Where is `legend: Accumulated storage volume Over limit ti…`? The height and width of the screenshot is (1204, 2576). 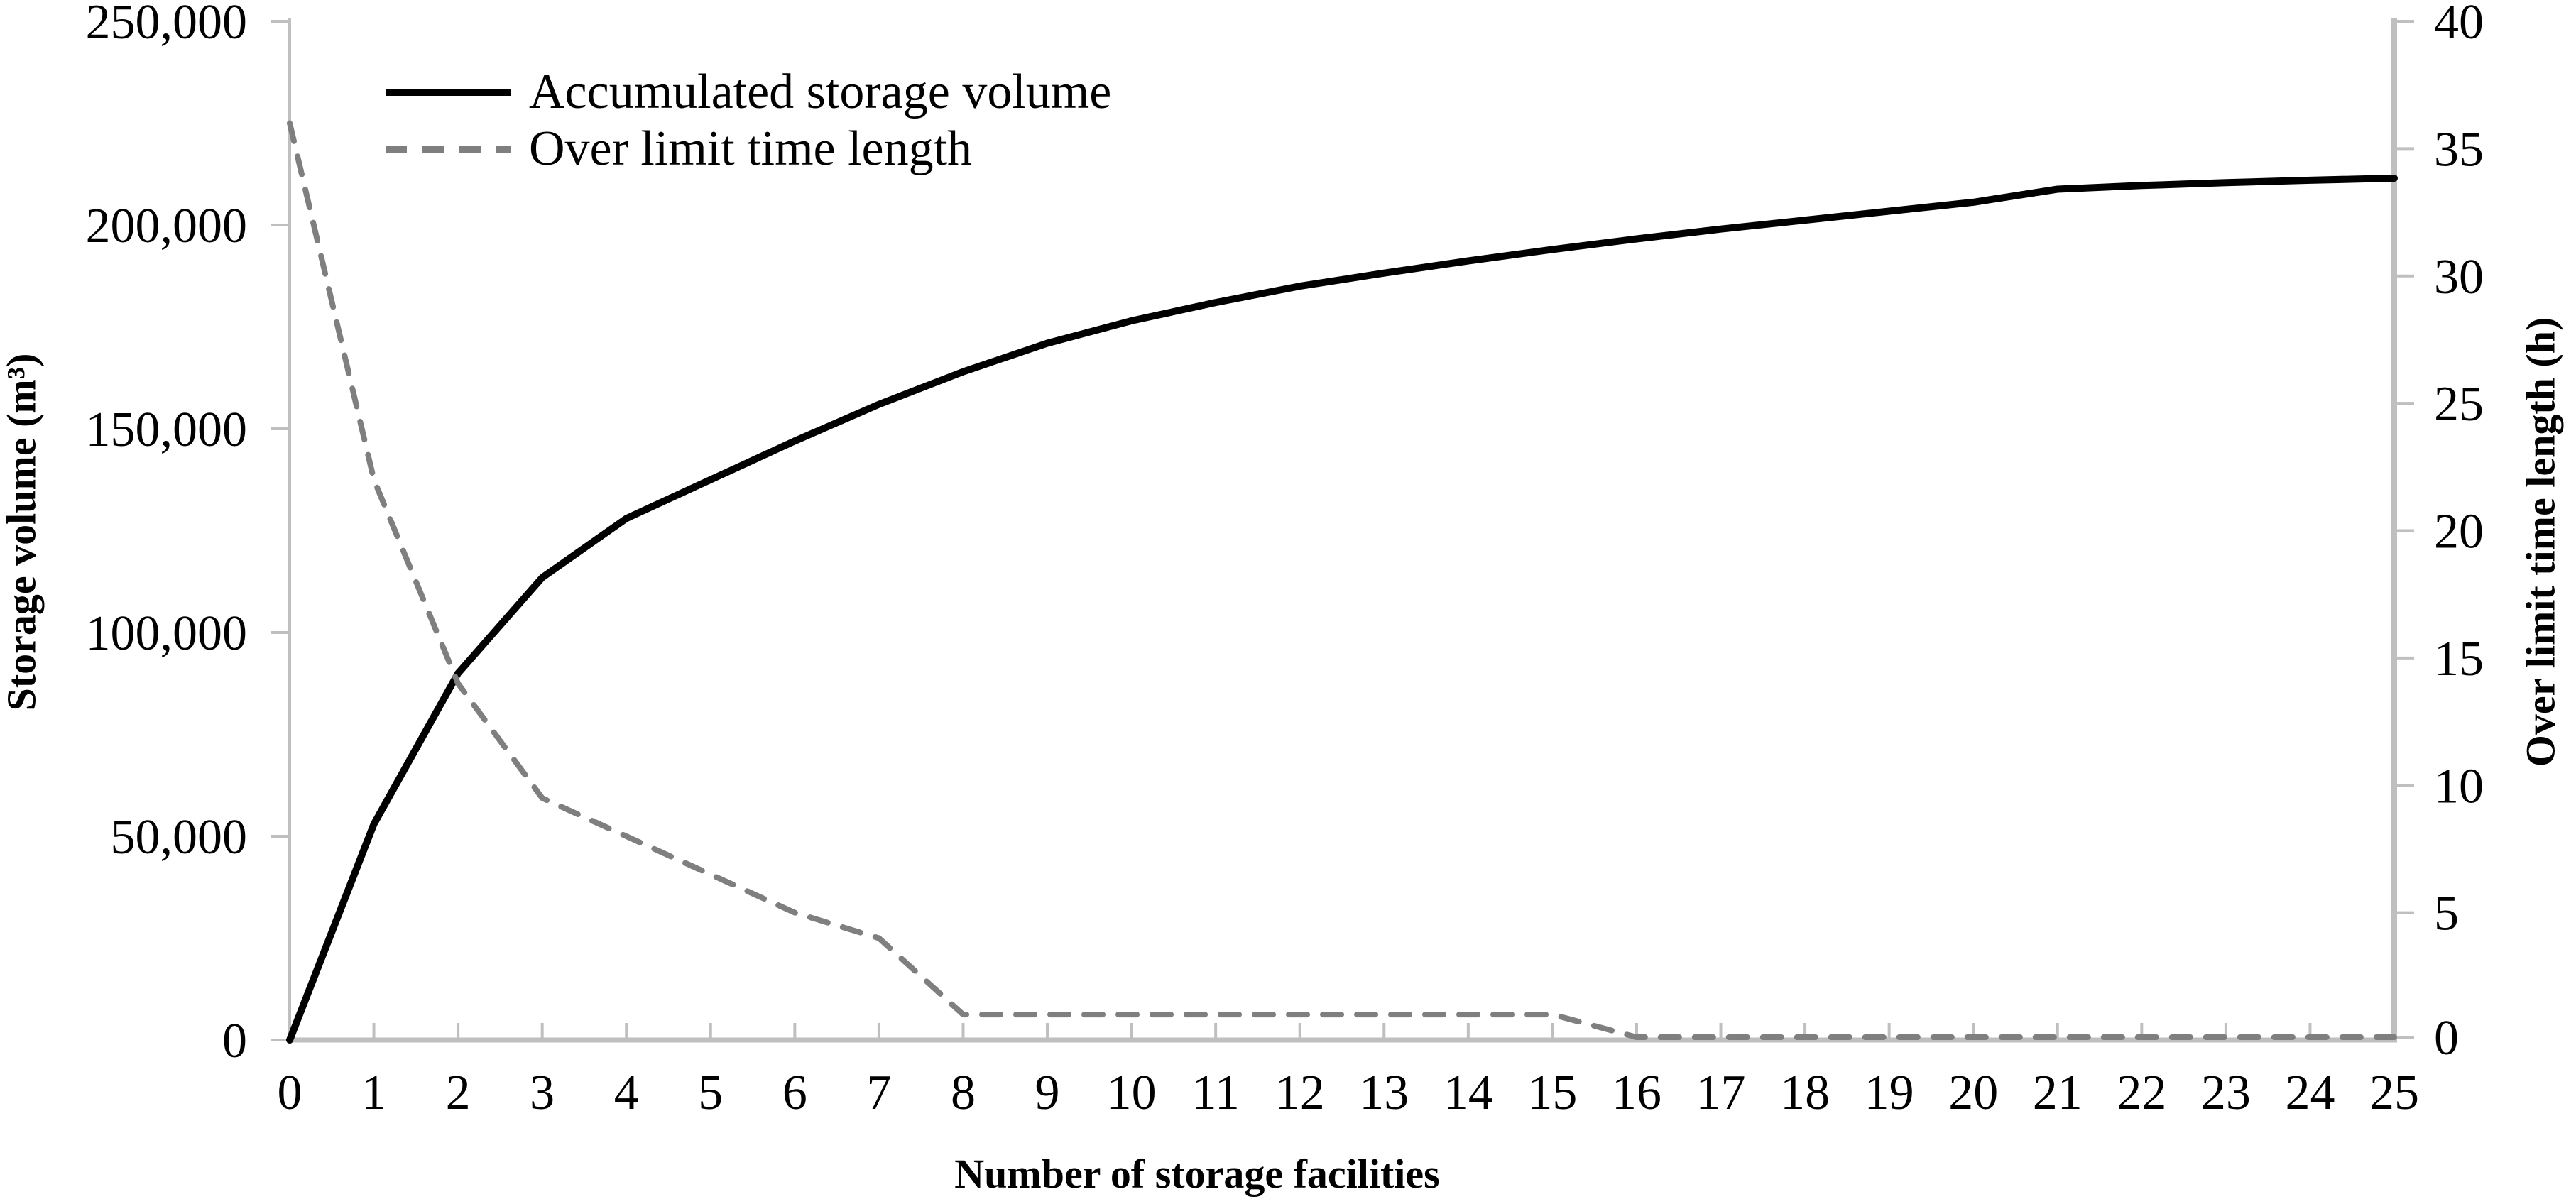 legend: Accumulated storage volume Over limit ti… is located at coordinates (748, 120).